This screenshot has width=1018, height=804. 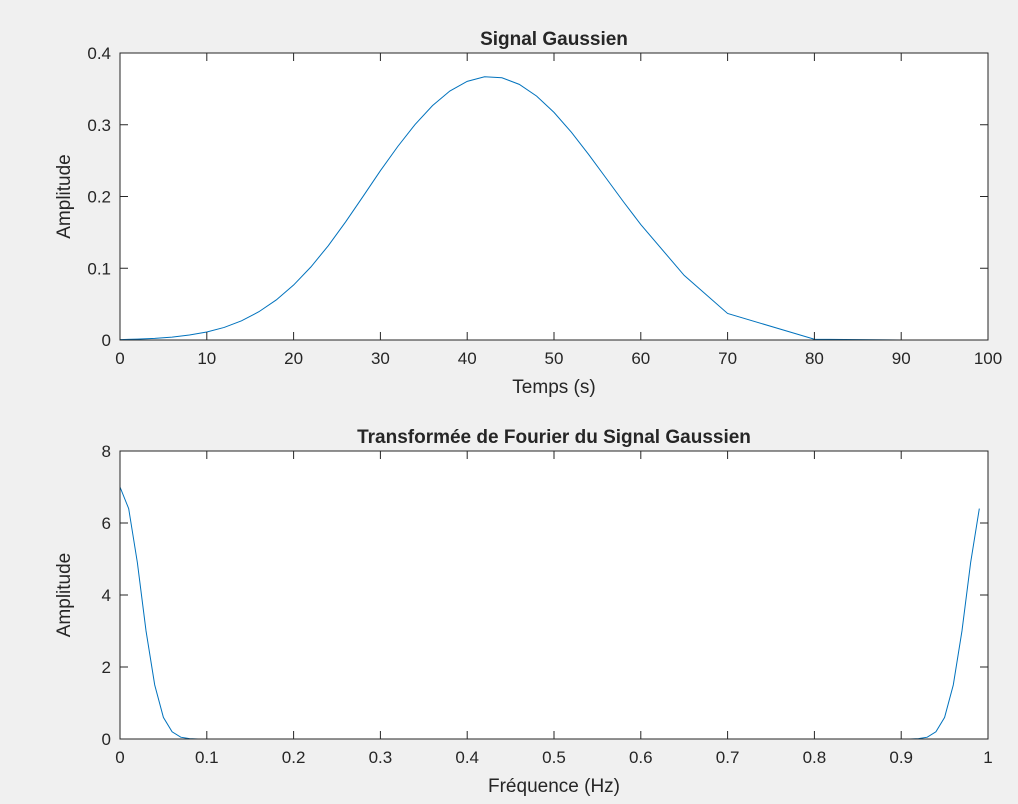 What do you see at coordinates (106, 667) in the screenshot?
I see `y-tick-label: 2` at bounding box center [106, 667].